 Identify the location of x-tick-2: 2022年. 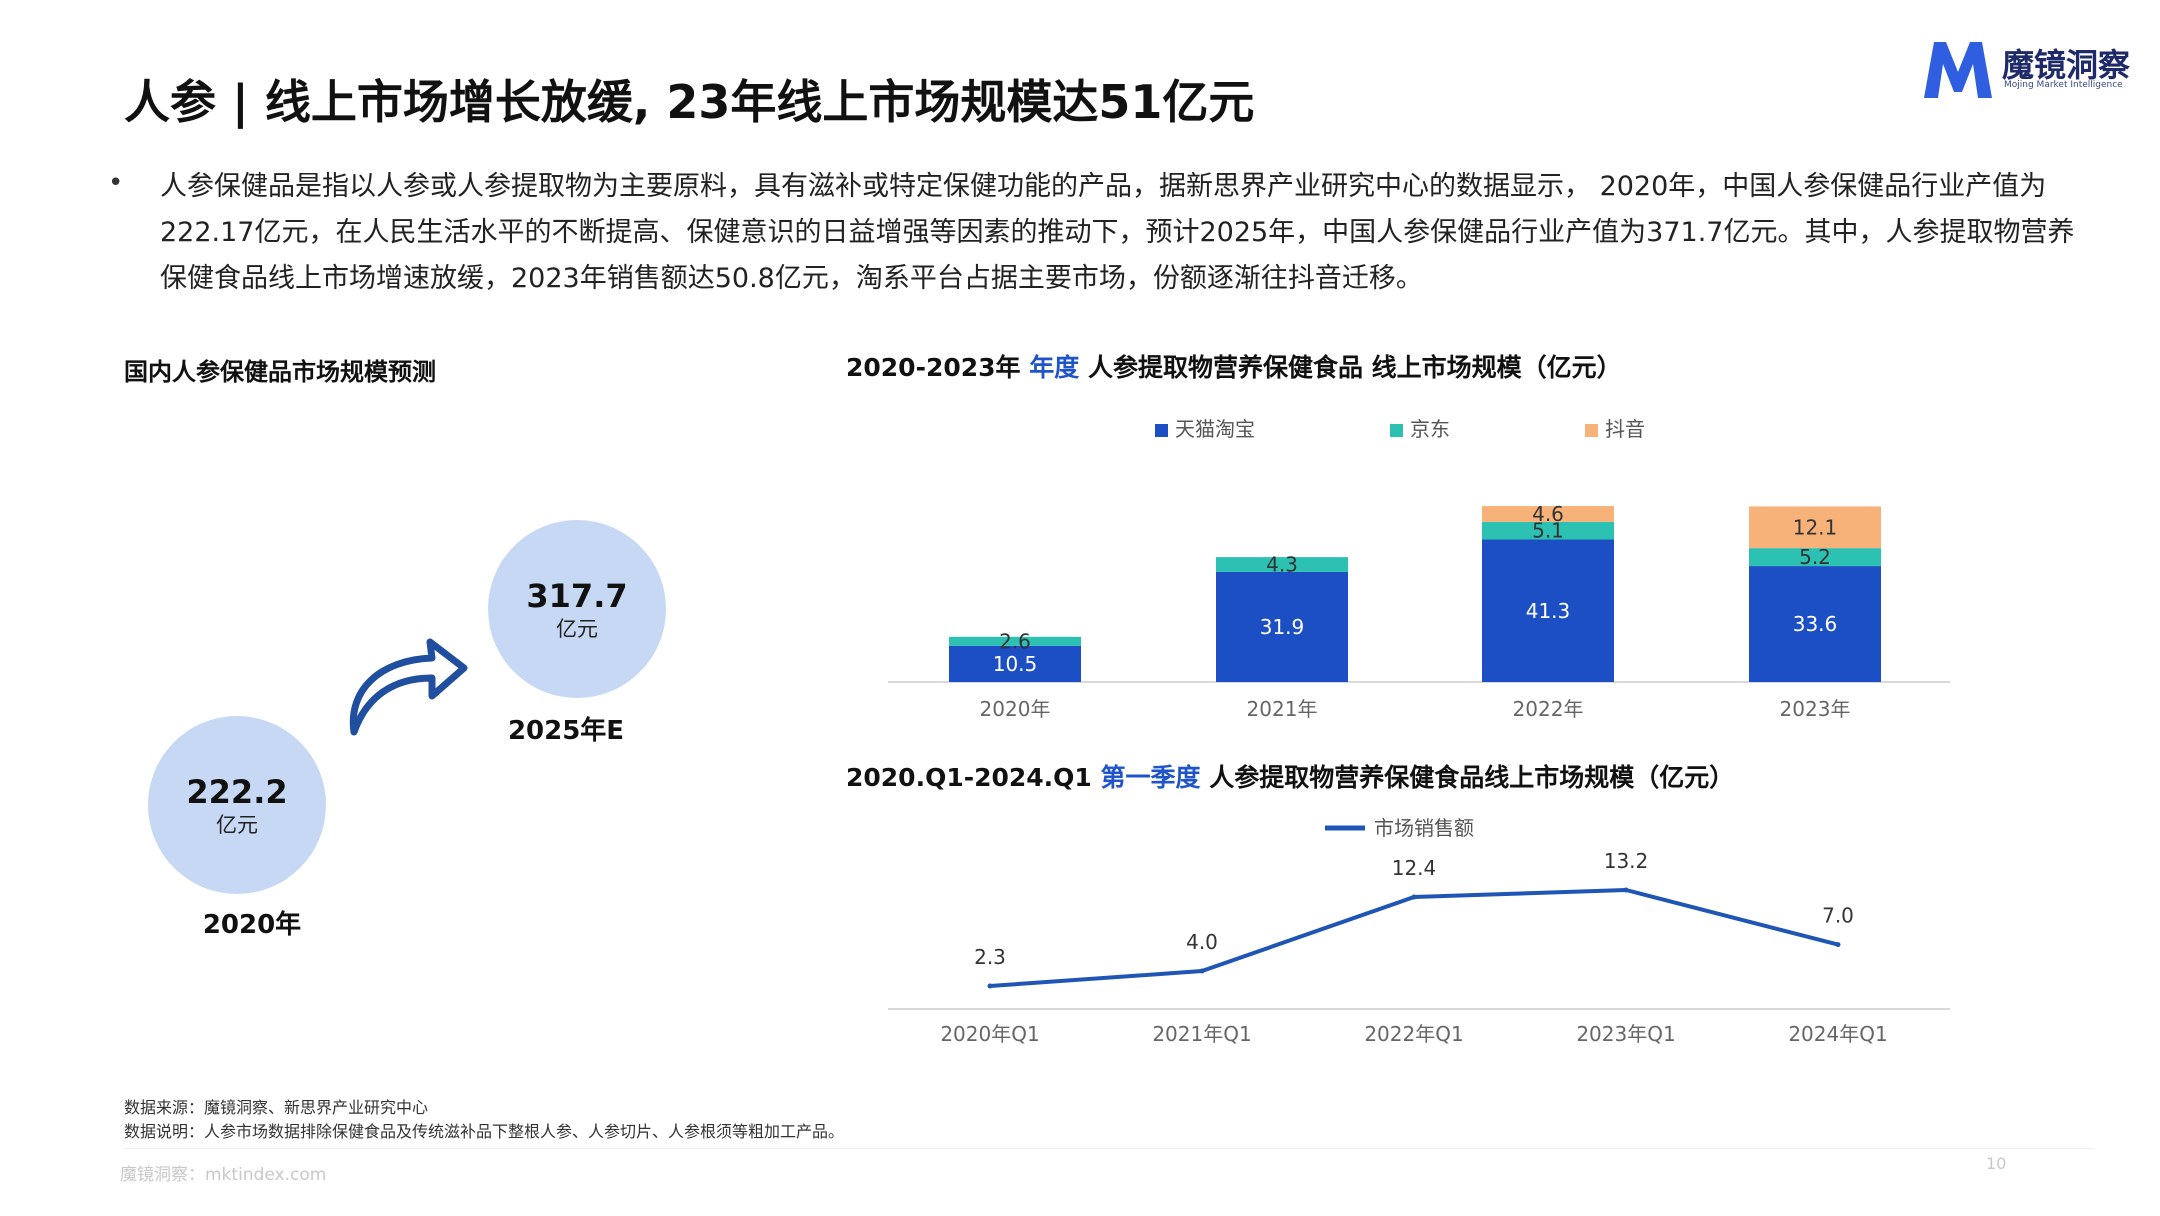
(1548, 709).